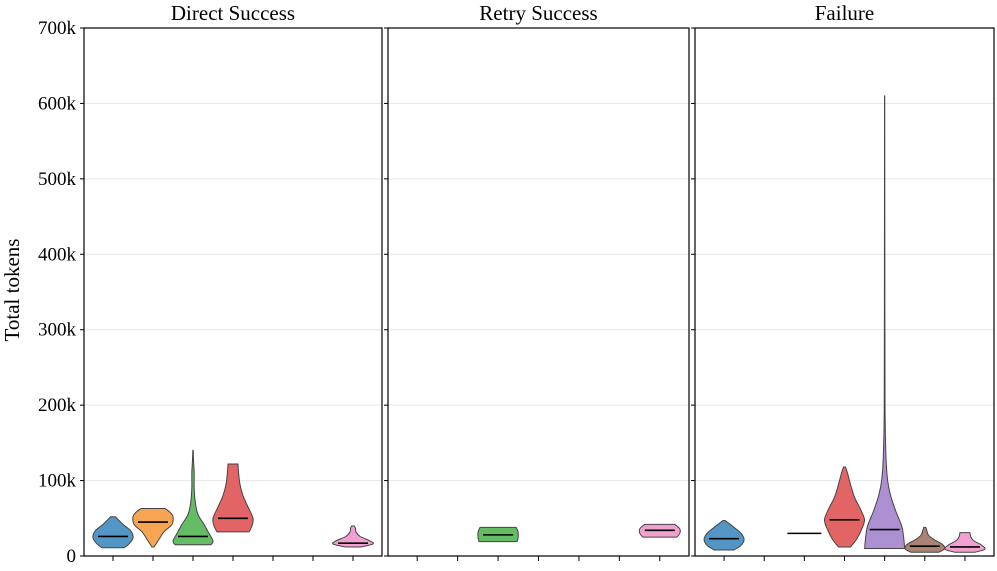  Describe the element at coordinates (57, 405) in the screenshot. I see `y-tick-label: 200k` at that location.